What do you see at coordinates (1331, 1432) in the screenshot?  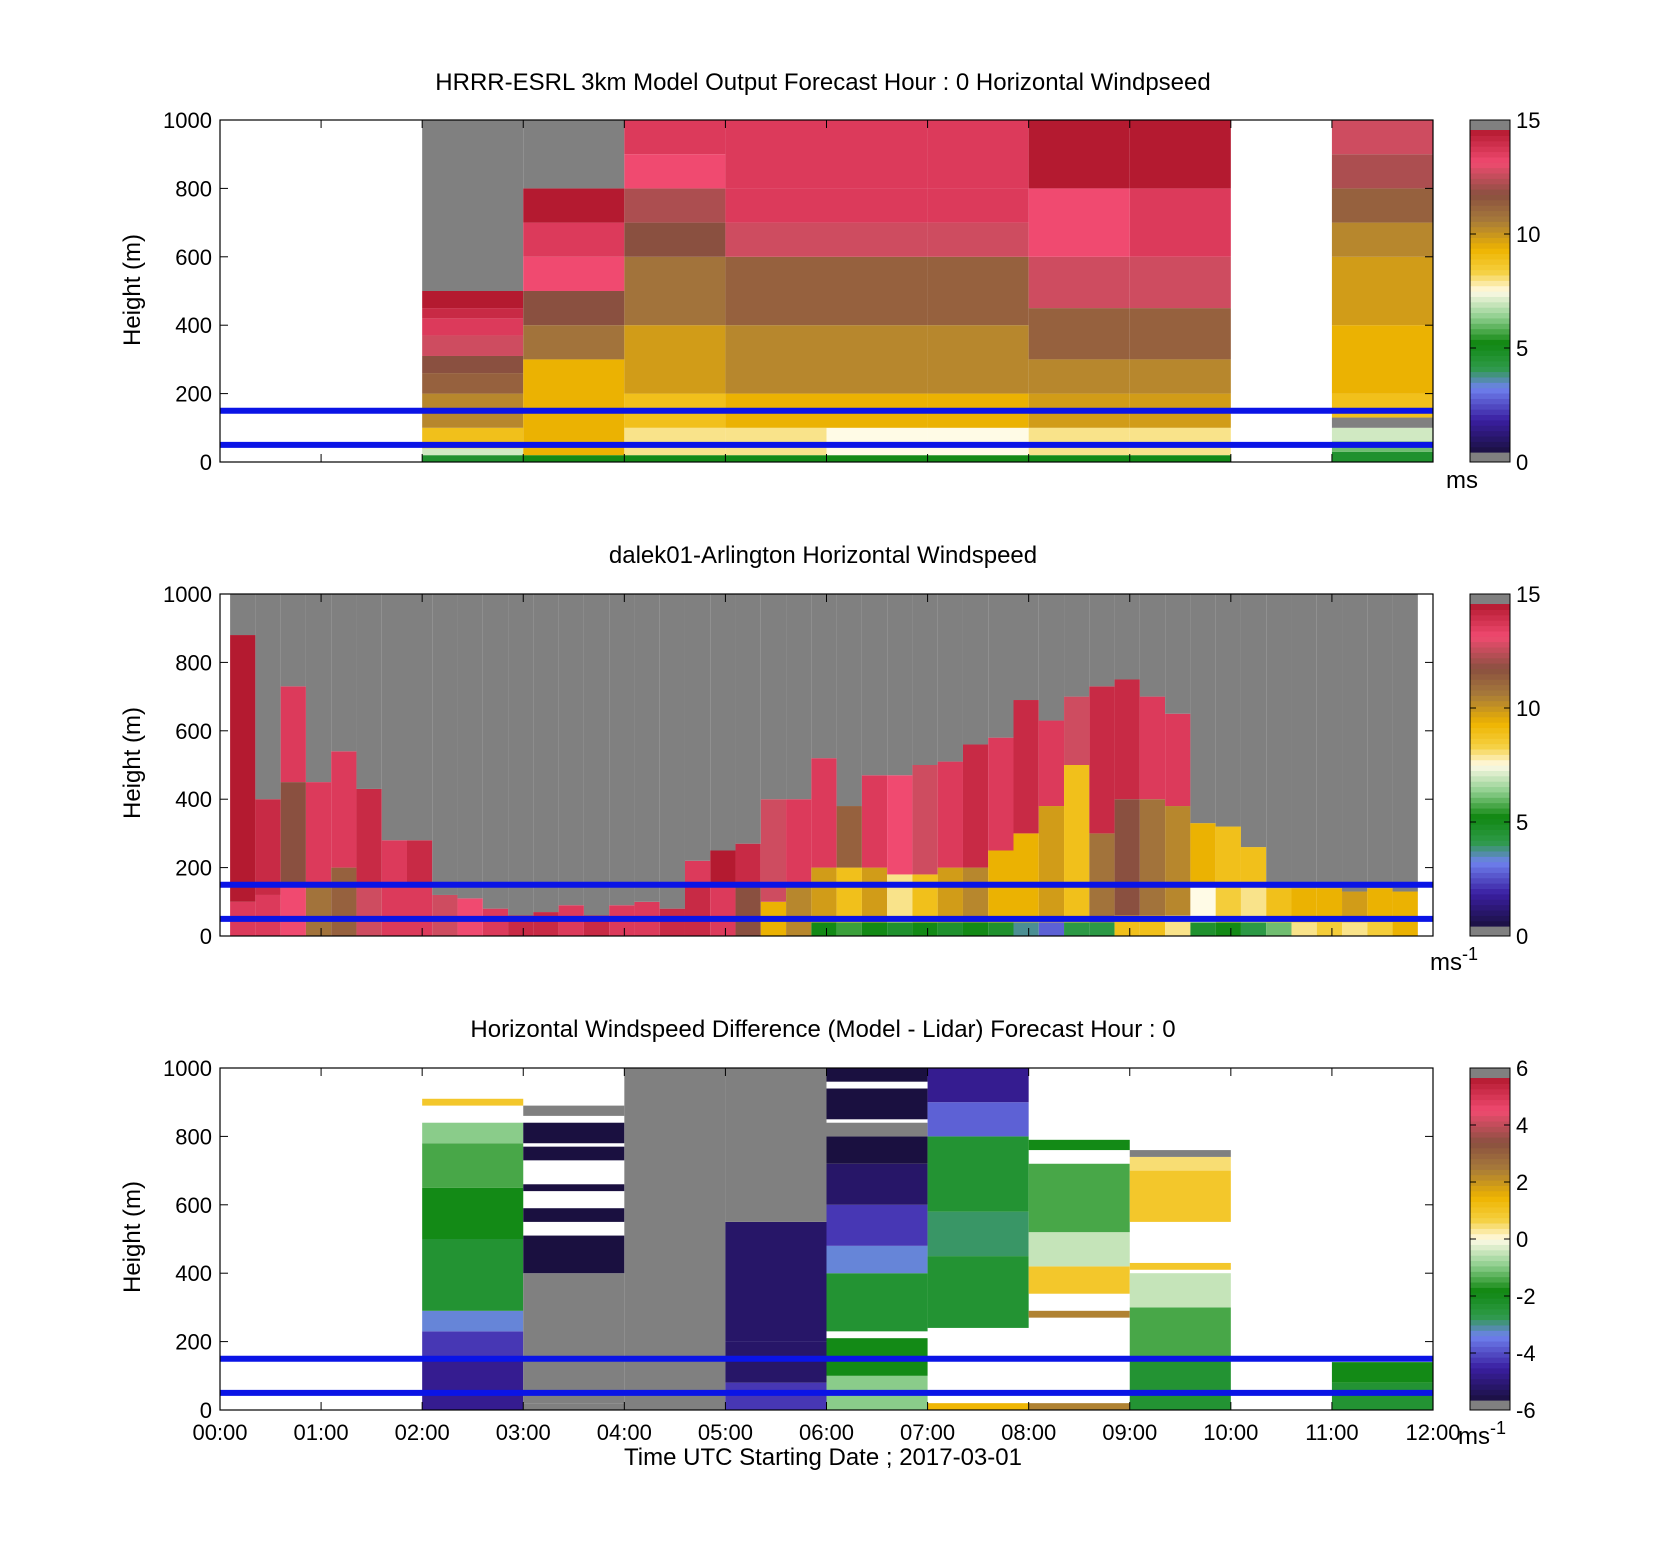 I see `x-tick-label: 11:00` at bounding box center [1331, 1432].